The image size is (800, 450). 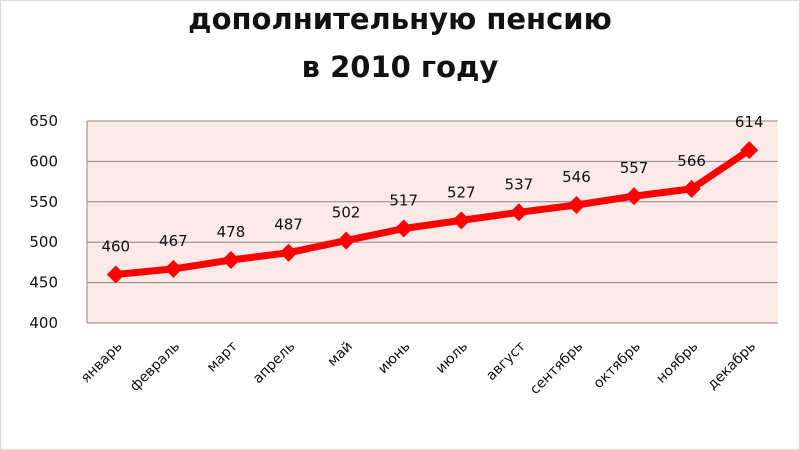 What do you see at coordinates (43, 222) in the screenshot?
I see `y-axis-ticks: 400 450 500 550 600 650` at bounding box center [43, 222].